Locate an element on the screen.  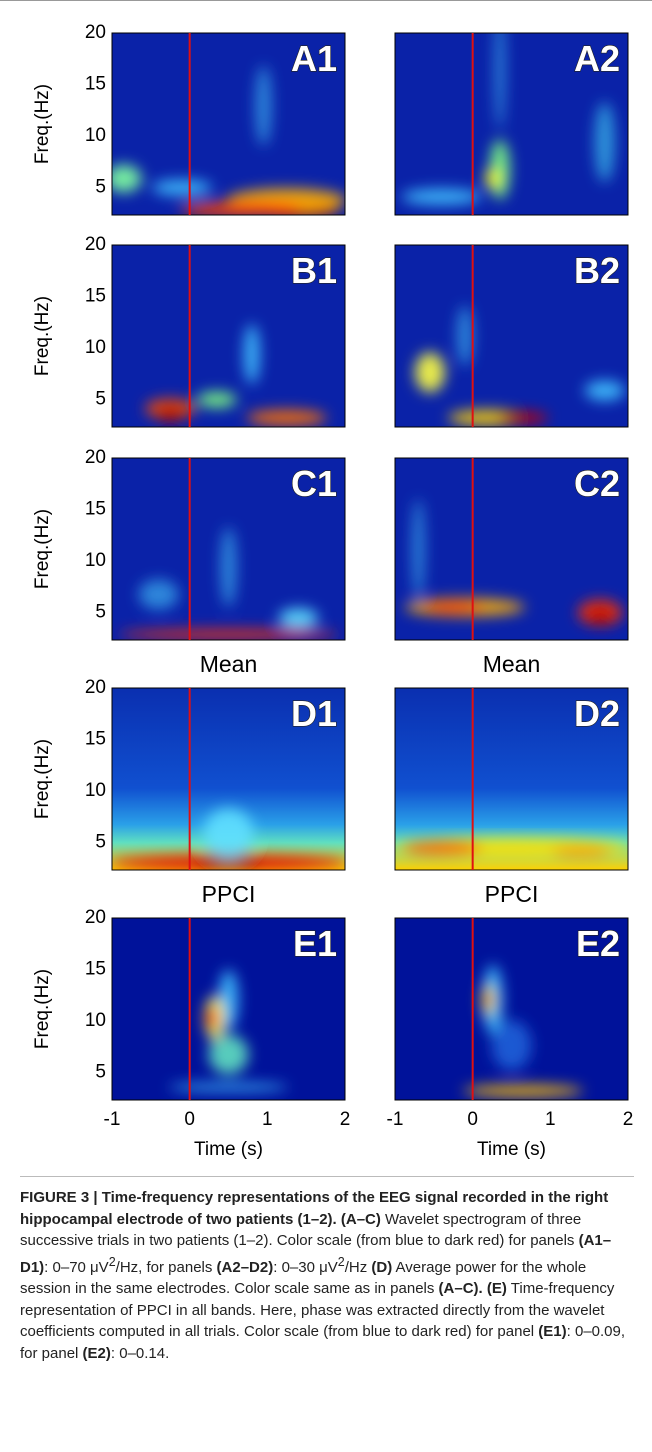
panel: A2 is located at coordinates (511, 124).